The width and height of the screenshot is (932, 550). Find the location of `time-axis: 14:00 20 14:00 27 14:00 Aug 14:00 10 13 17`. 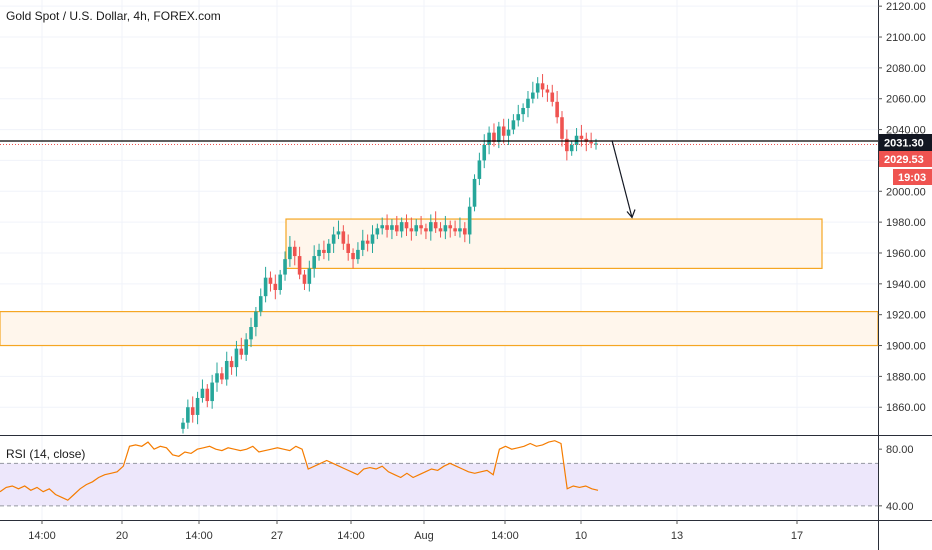

time-axis: 14:00 20 14:00 27 14:00 Aug 14:00 10 13 17 is located at coordinates (415, 531).